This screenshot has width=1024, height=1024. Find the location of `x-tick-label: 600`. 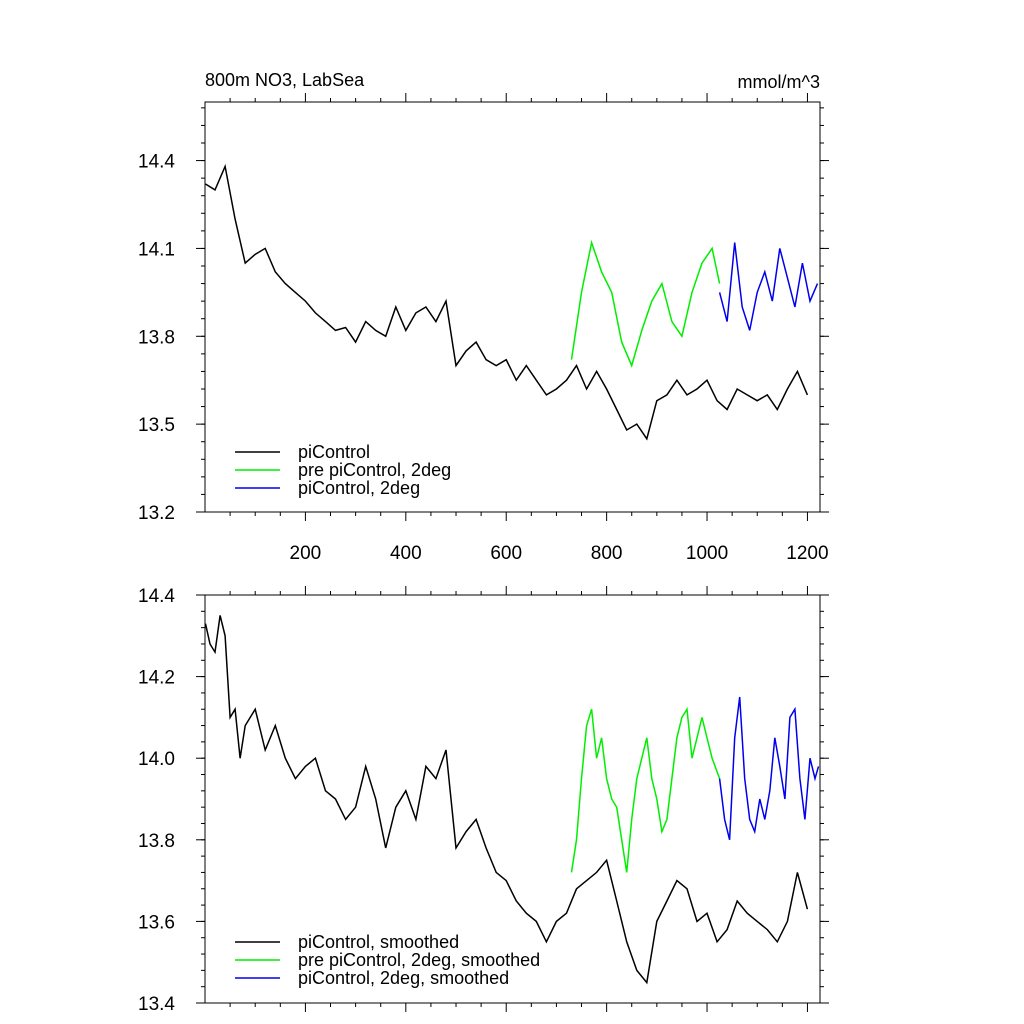

x-tick-label: 600 is located at coordinates (506, 553).